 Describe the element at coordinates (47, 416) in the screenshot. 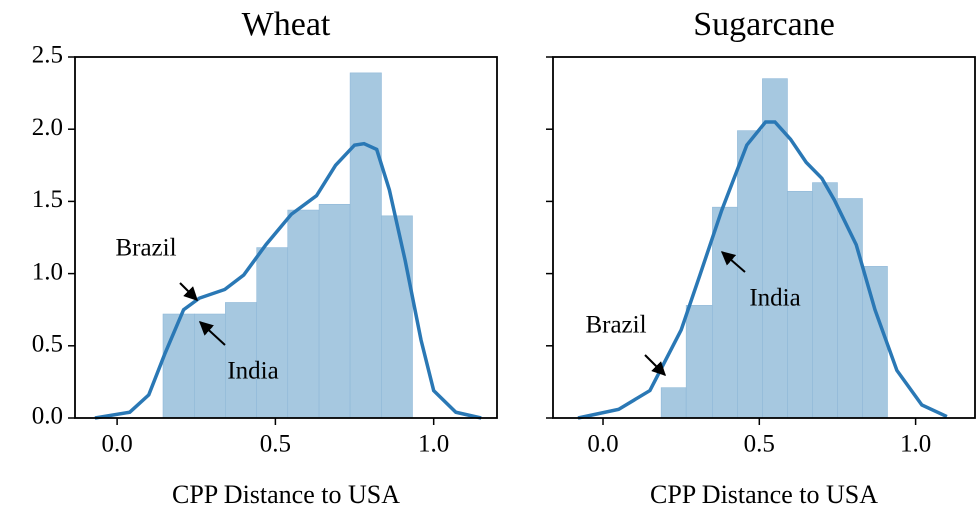

I see `y-tick-label: 0.0` at that location.